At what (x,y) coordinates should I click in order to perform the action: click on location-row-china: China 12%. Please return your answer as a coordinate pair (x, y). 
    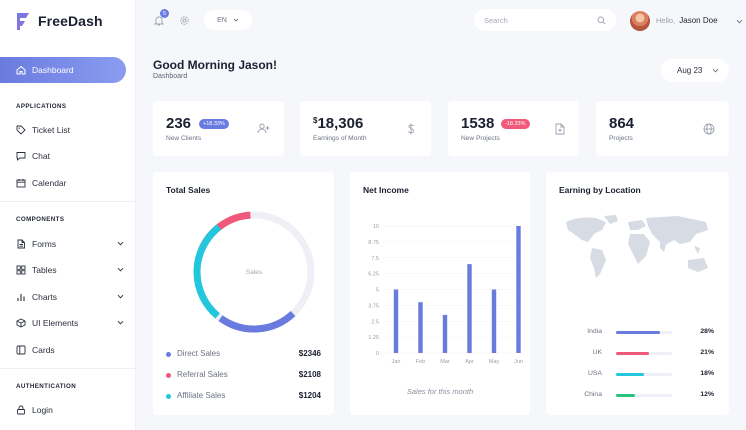
    Looking at the image, I should click on (637, 397).